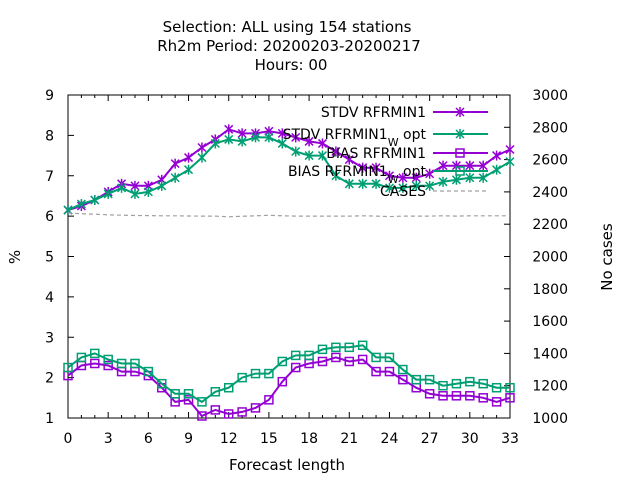  Describe the element at coordinates (404, 113) in the screenshot. I see `legend-entry-0: STDV RFRMIN1` at that location.